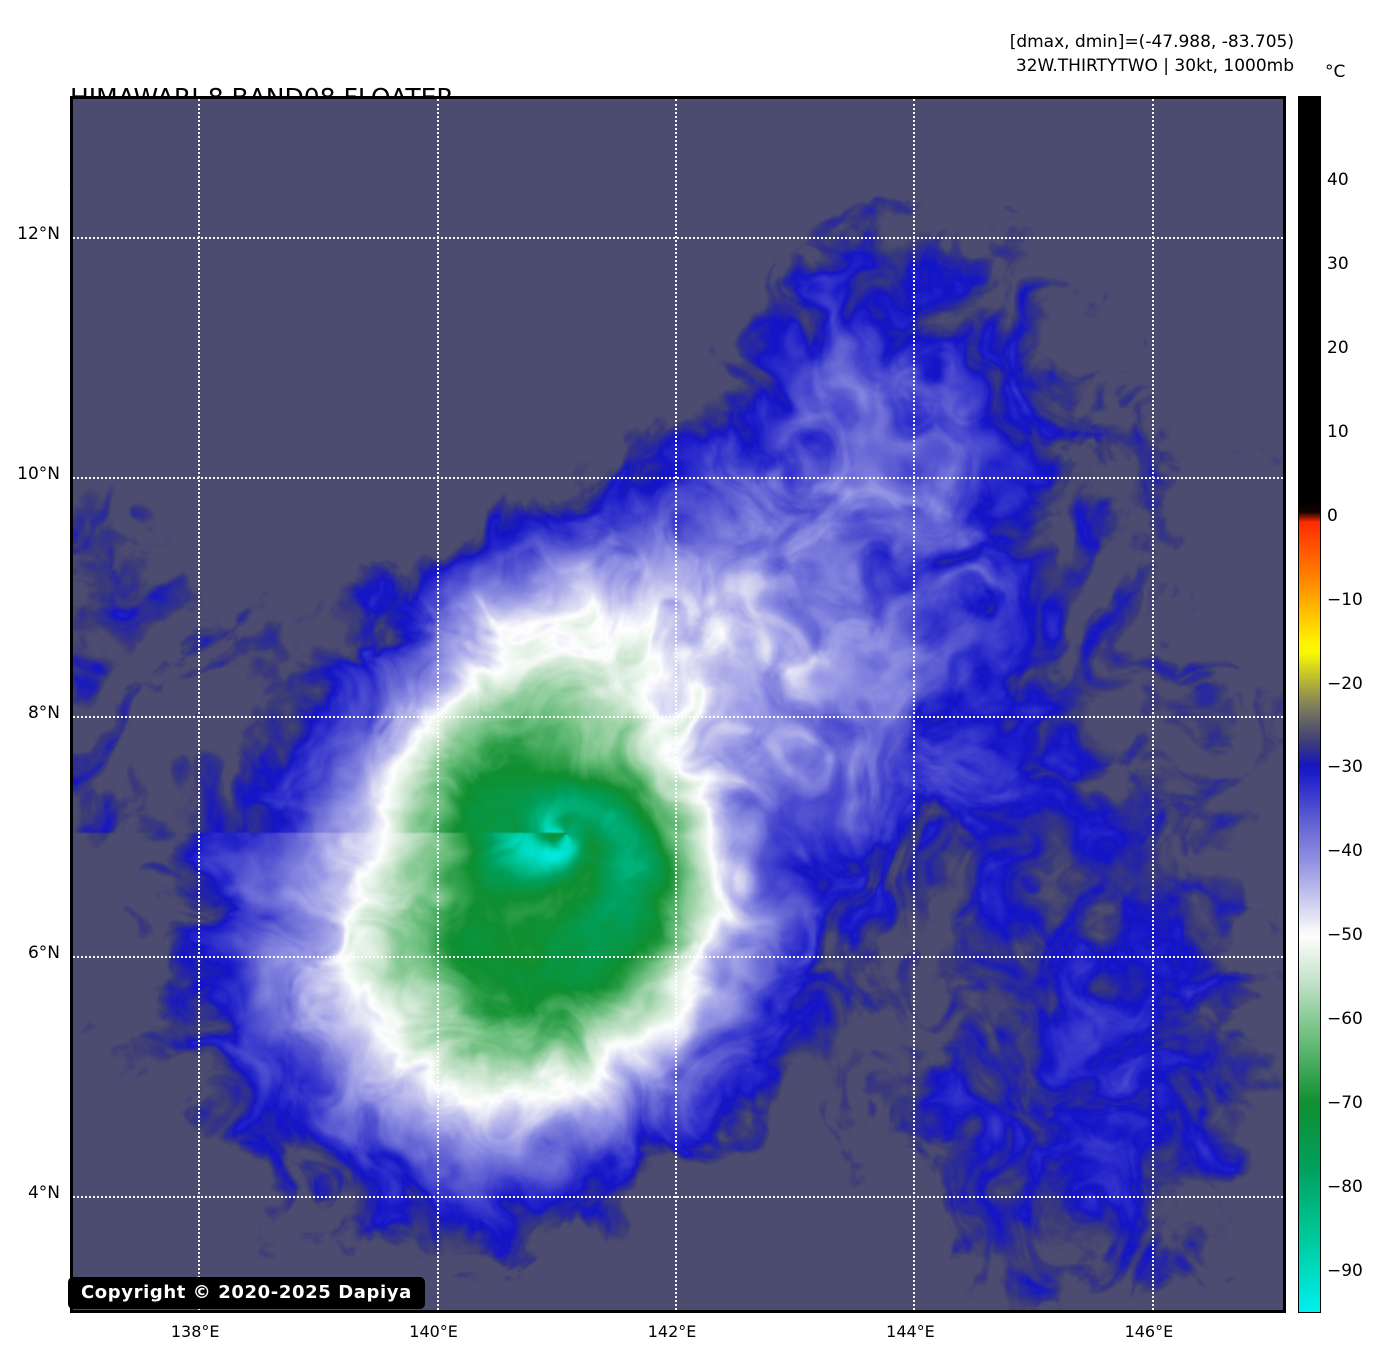  What do you see at coordinates (1345, 851) in the screenshot?
I see `colorbar-tick-label: −40` at bounding box center [1345, 851].